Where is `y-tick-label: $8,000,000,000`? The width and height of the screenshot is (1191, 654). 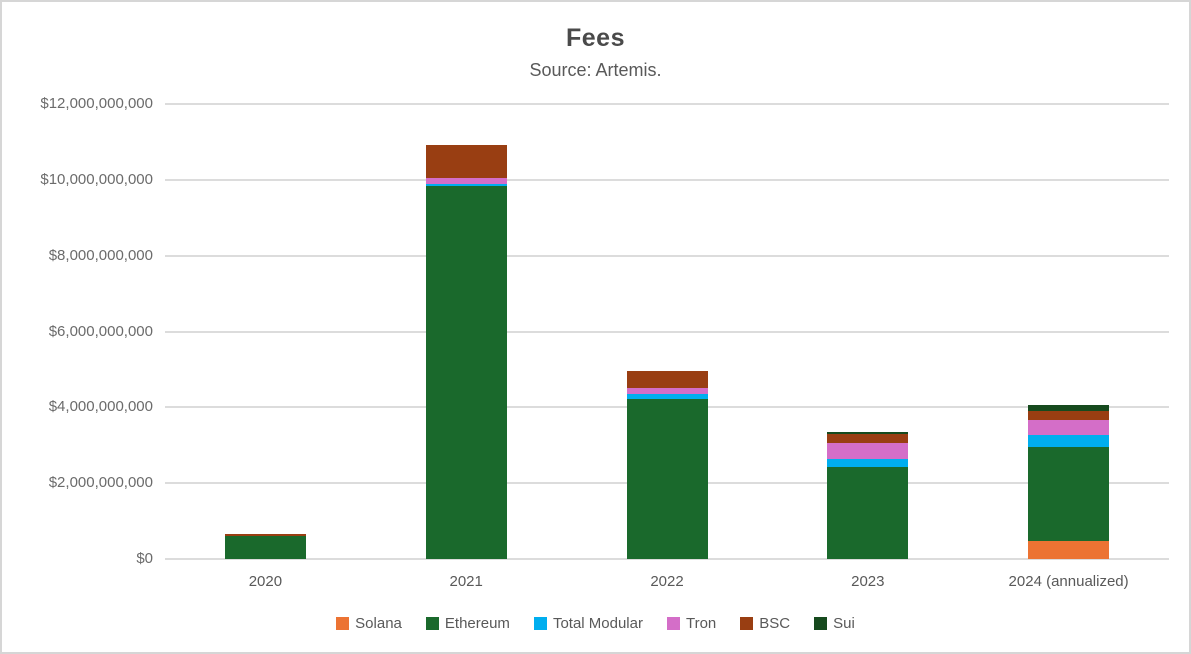
y-tick-label: $8,000,000,000 is located at coordinates (100, 255).